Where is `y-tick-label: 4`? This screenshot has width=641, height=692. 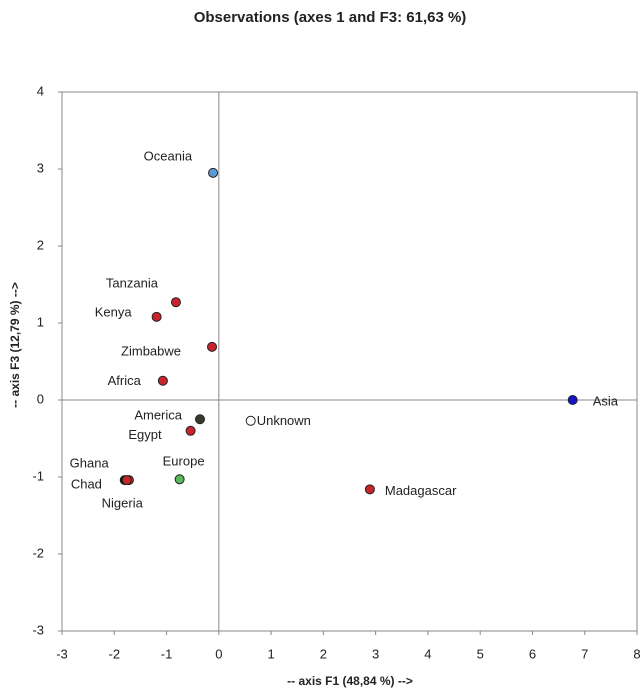 y-tick-label: 4 is located at coordinates (40, 90).